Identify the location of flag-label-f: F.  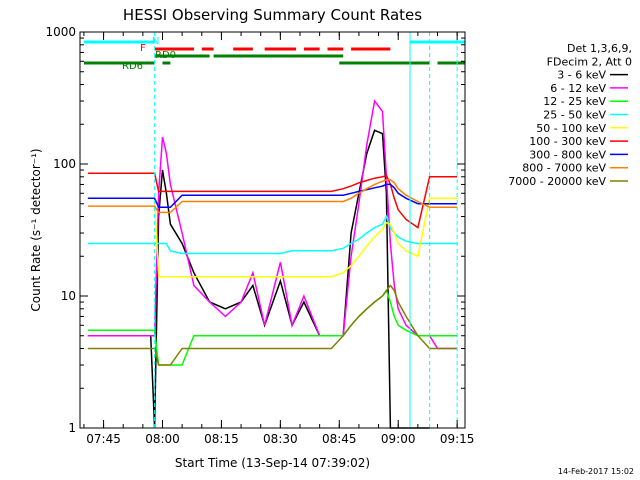
(143, 48).